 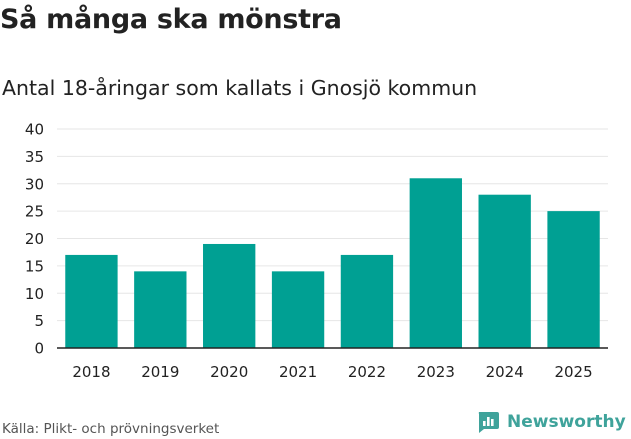 I want to click on brand-name: Newsworthy, so click(x=566, y=422).